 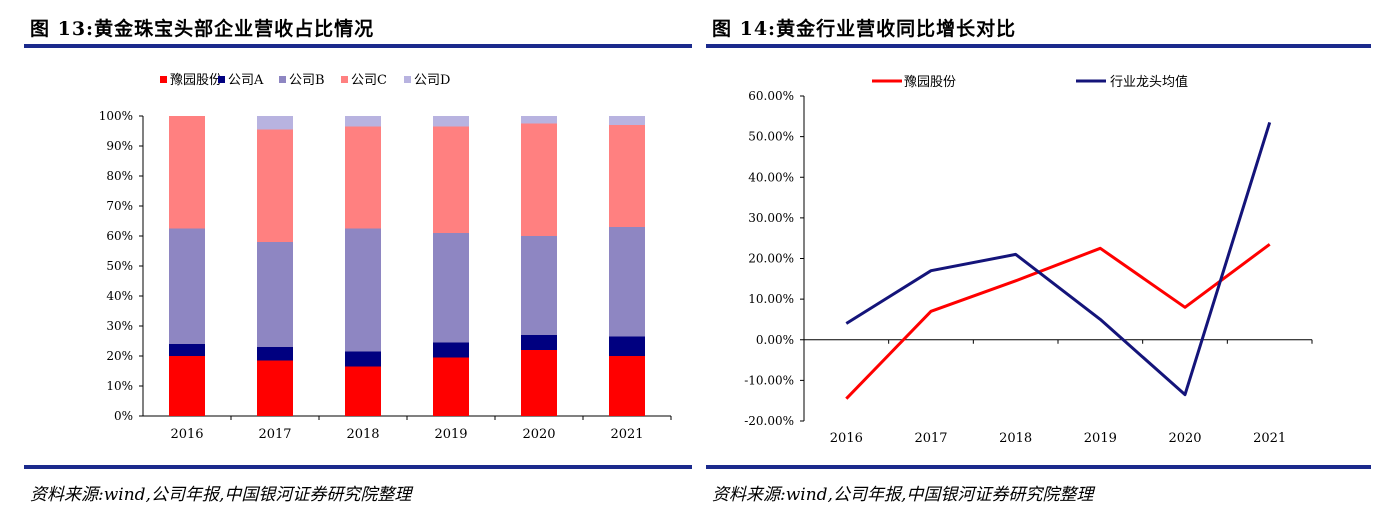 What do you see at coordinates (221, 495) in the screenshot?
I see `figure-13-source: 资料来源:wind,公司年报,中国银河证券研究院整理` at bounding box center [221, 495].